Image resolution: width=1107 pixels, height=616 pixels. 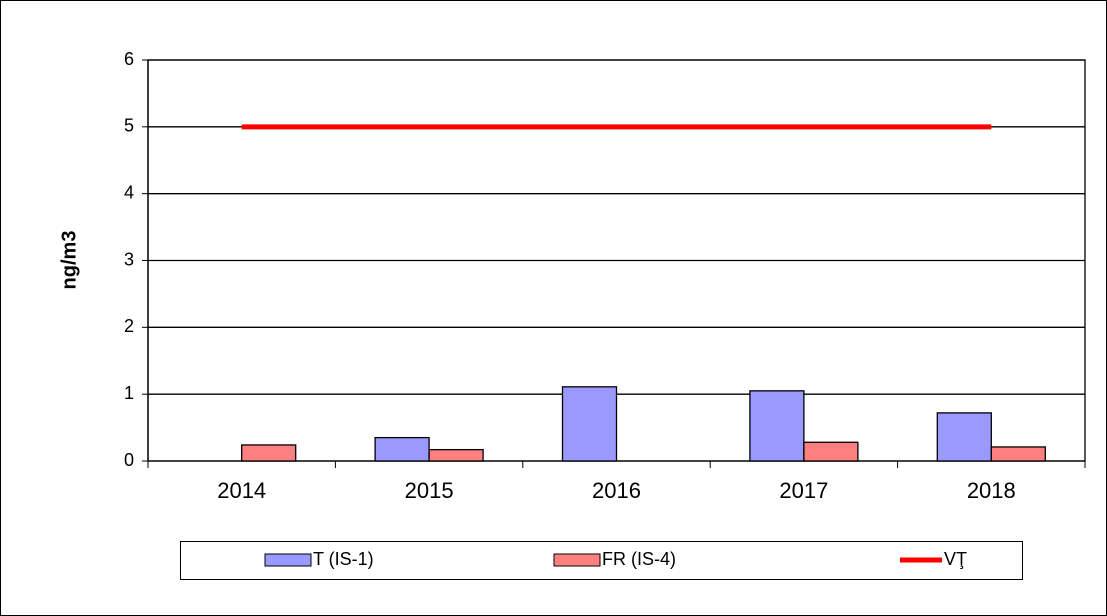 I want to click on y-tick-label: 0, so click(x=129, y=460).